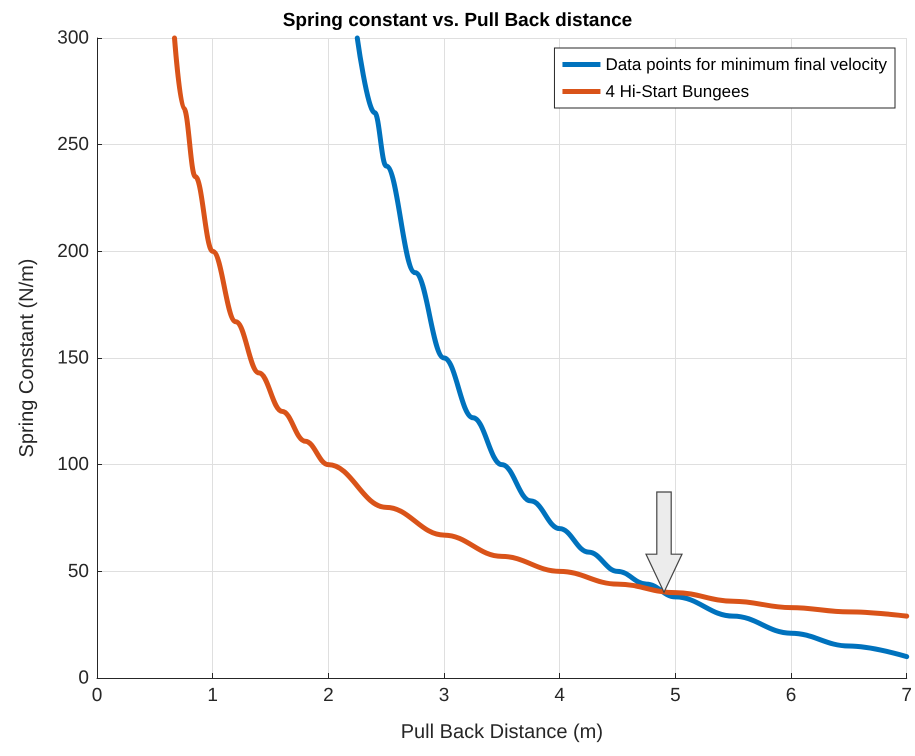 The image size is (915, 756). I want to click on y-tick-label: 150, so click(73, 358).